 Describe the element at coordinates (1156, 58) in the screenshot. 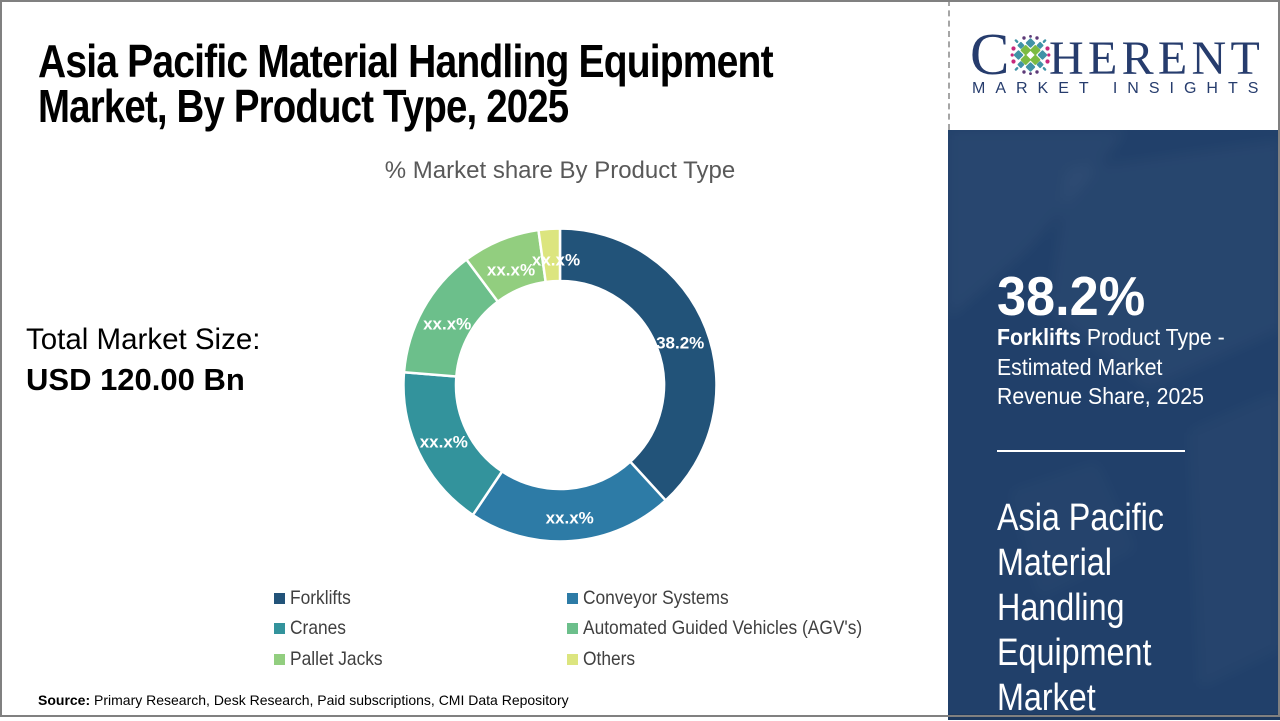

I see `svg-text: HERENT` at that location.